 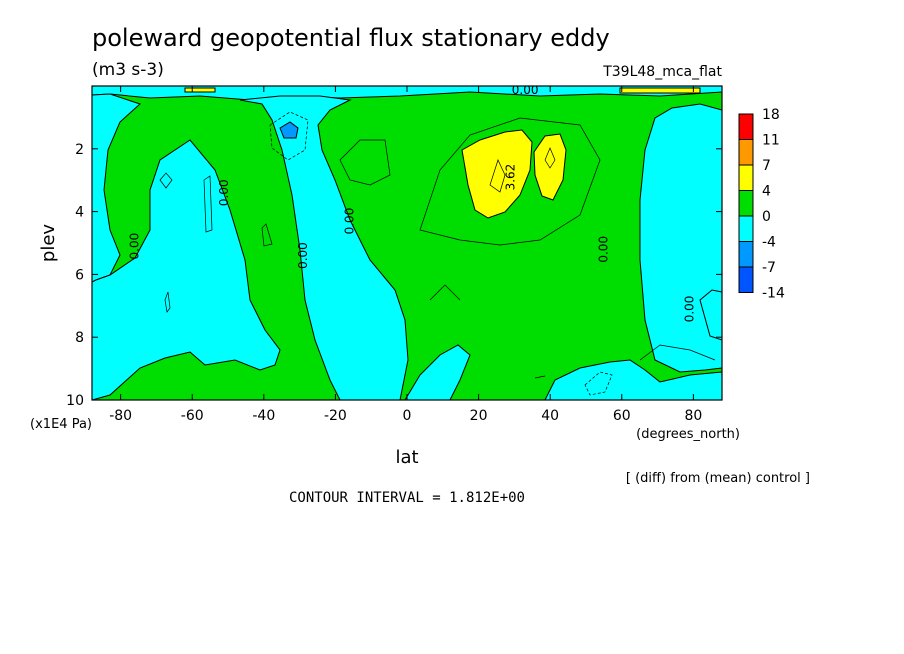 What do you see at coordinates (437, 372) in the screenshot?
I see `negative-region-north-small` at bounding box center [437, 372].